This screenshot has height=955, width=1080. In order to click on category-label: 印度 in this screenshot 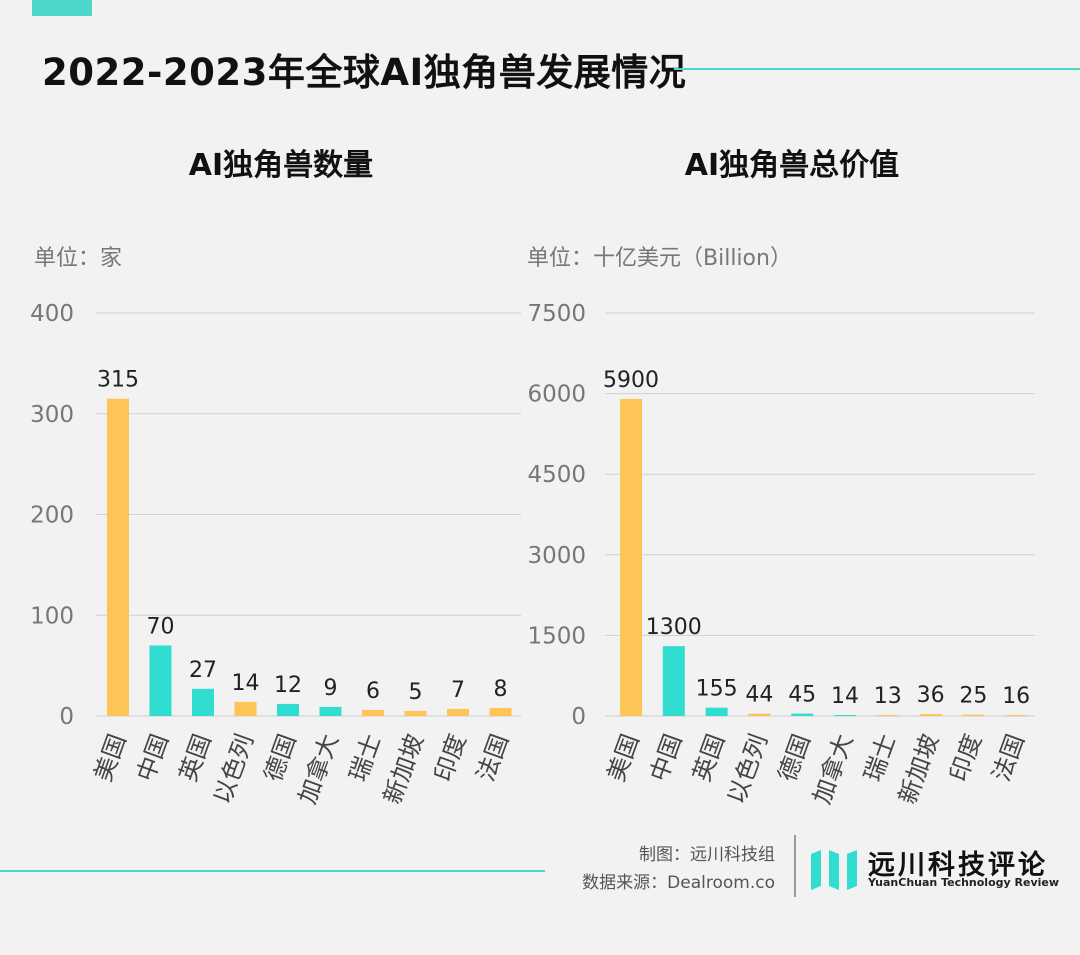, I will do `click(965, 757)`.